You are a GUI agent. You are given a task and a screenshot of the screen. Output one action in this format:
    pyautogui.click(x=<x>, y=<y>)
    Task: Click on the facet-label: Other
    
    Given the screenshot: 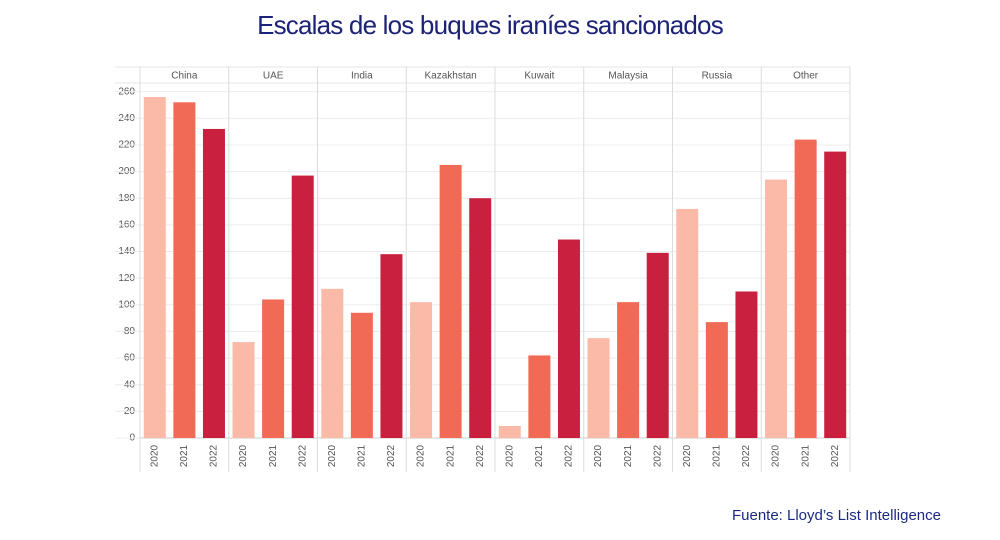 What is the action you would take?
    pyautogui.click(x=806, y=76)
    